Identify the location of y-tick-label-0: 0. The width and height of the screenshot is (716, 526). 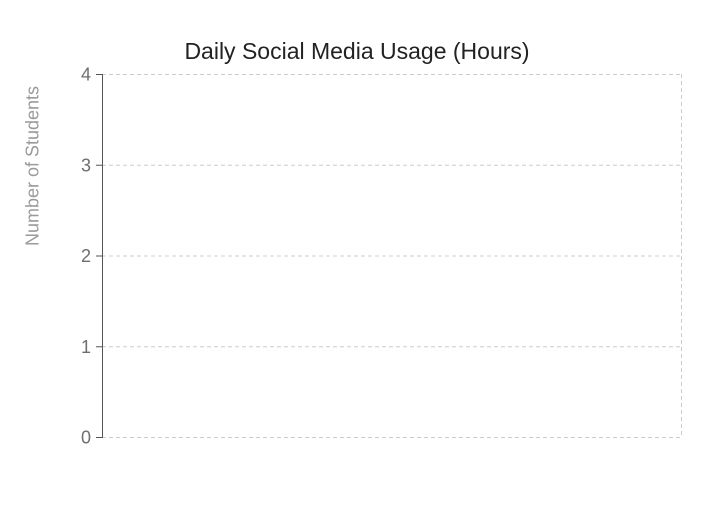
(86, 438).